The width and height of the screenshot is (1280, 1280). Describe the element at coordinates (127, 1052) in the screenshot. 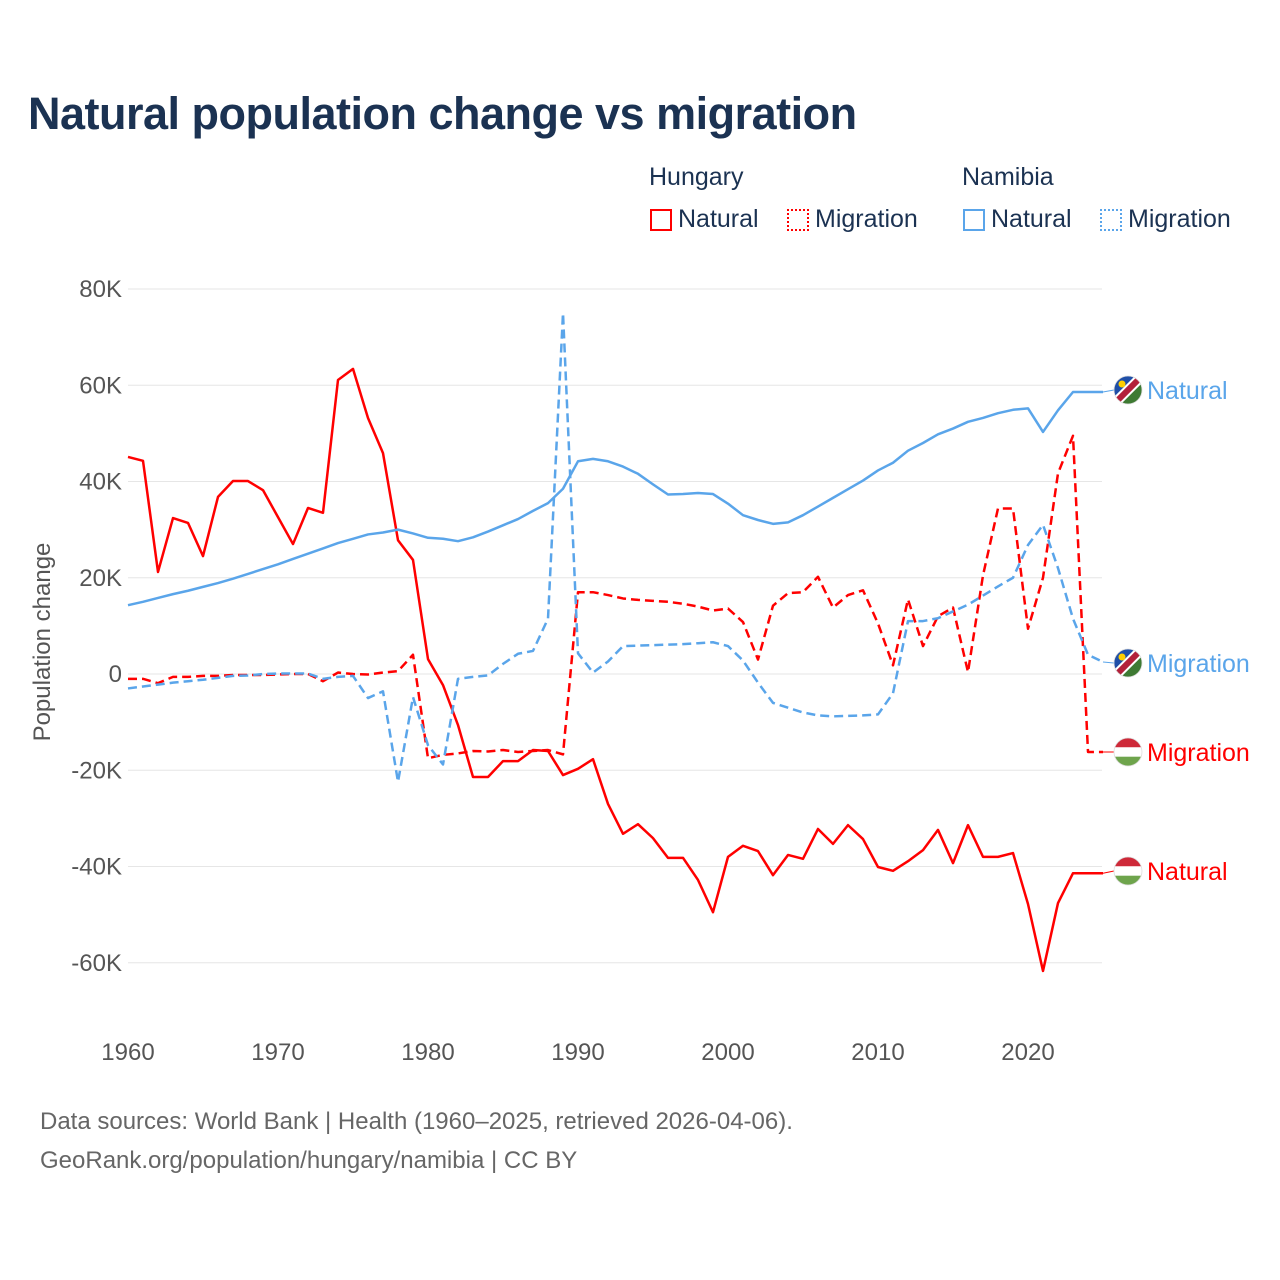

I see `x-tick-label: 1960` at that location.